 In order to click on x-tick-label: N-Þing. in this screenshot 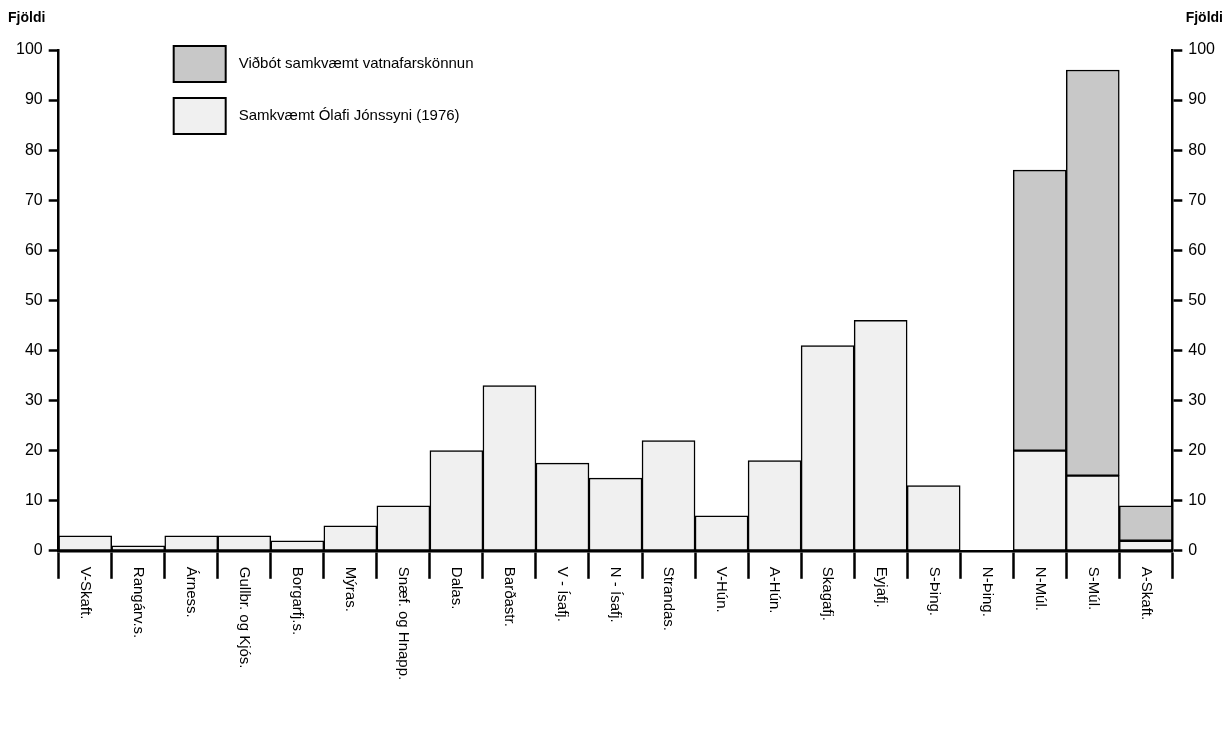, I will do `click(988, 591)`.